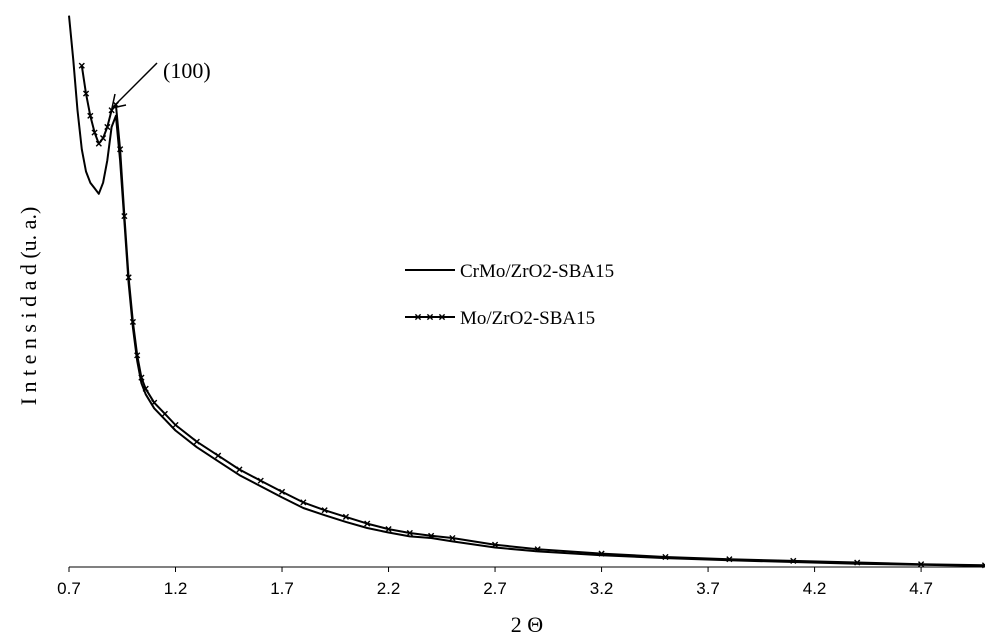  I want to click on annotation-100: (100), so click(161, 83).